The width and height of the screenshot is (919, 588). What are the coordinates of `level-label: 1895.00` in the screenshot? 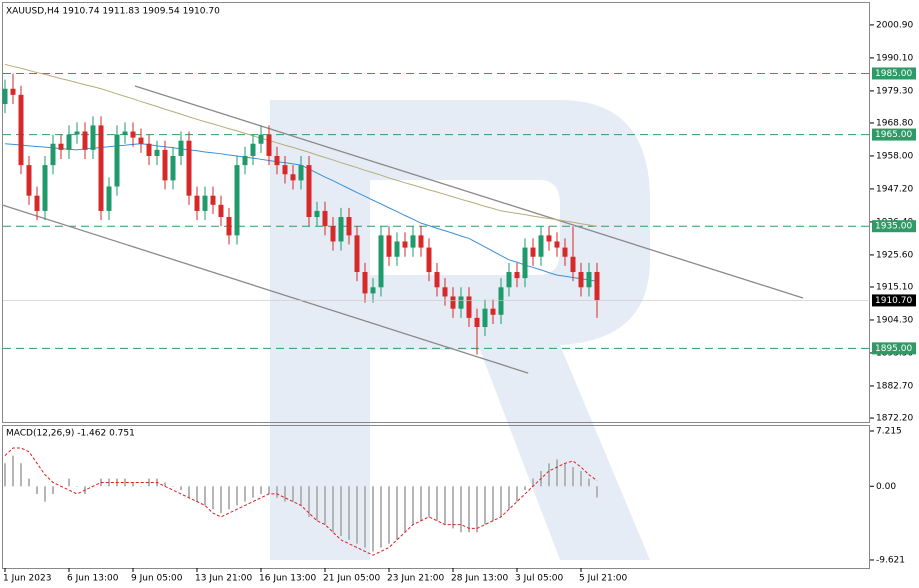 It's located at (893, 349).